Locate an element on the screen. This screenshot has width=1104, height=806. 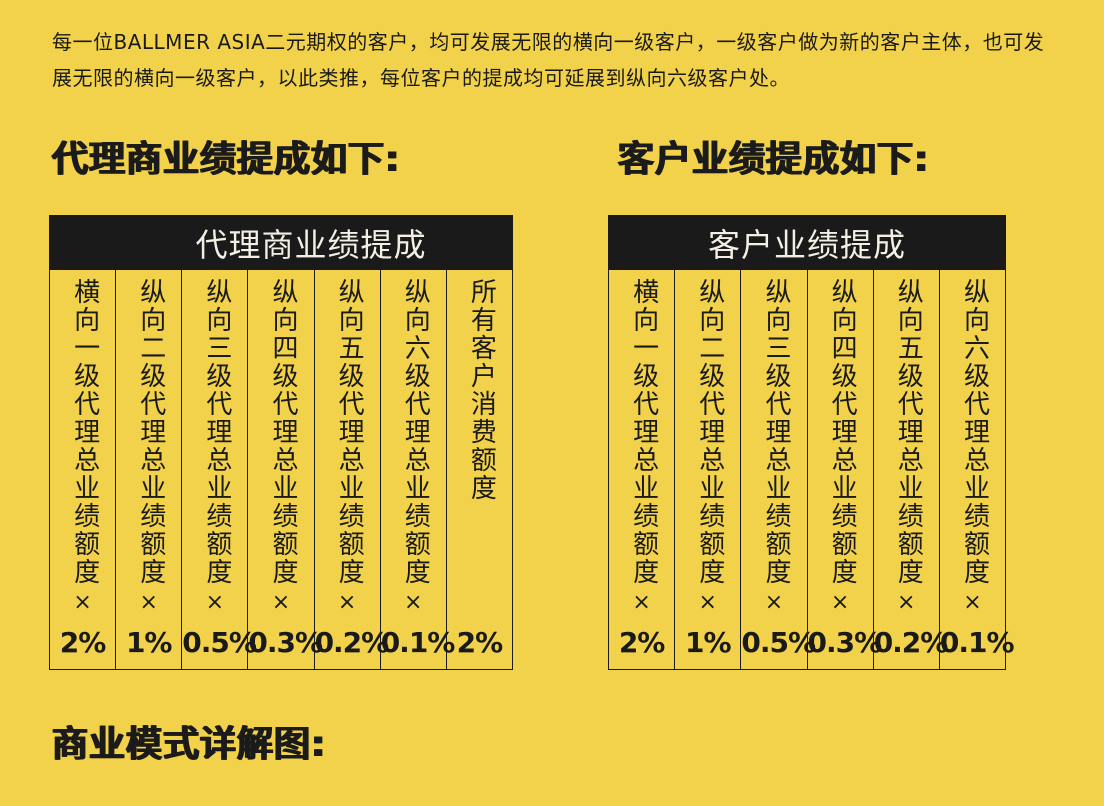
agent-col-level-3: 纵向三级代理总业绩额度 0.5% × is located at coordinates (219, 469).